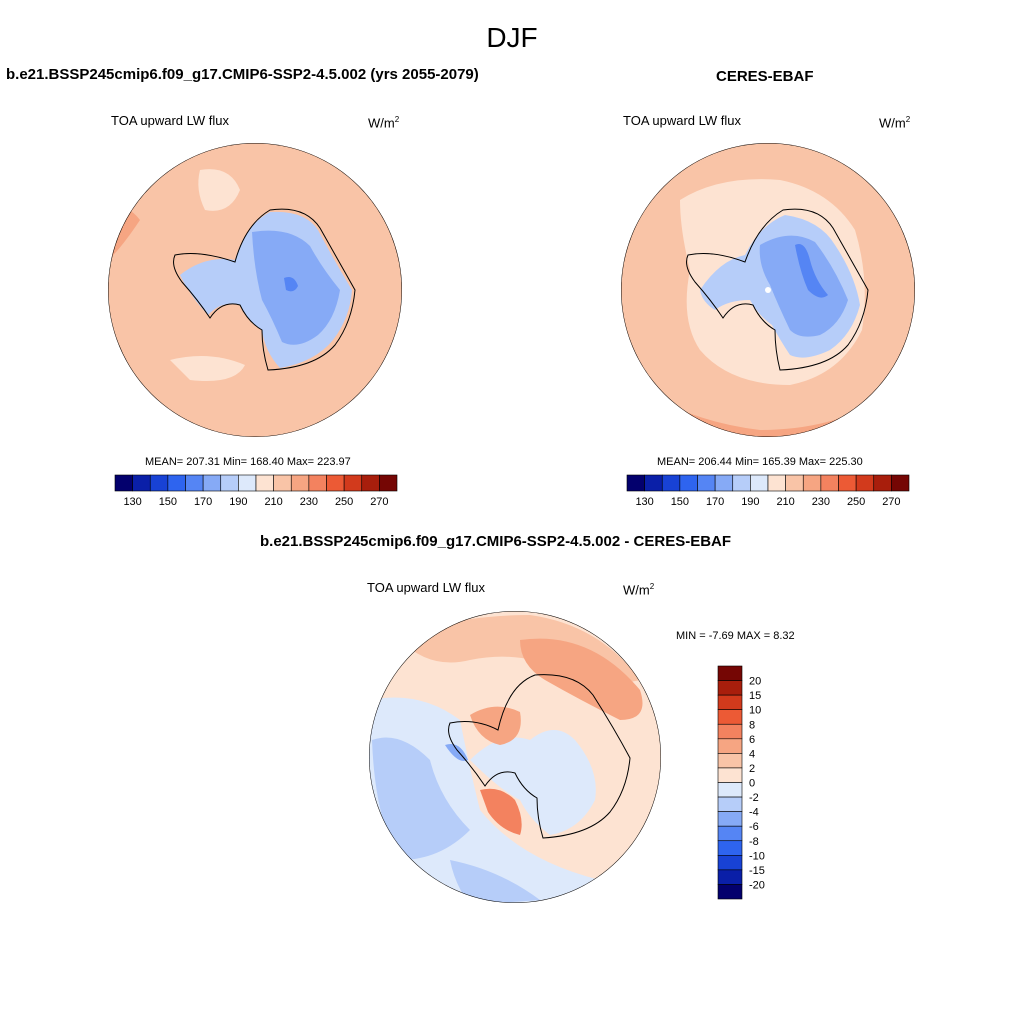 This screenshot has height=1024, width=1024. Describe the element at coordinates (682, 120) in the screenshot. I see `panel-2-variable-label: TOA upward LW flux` at that location.